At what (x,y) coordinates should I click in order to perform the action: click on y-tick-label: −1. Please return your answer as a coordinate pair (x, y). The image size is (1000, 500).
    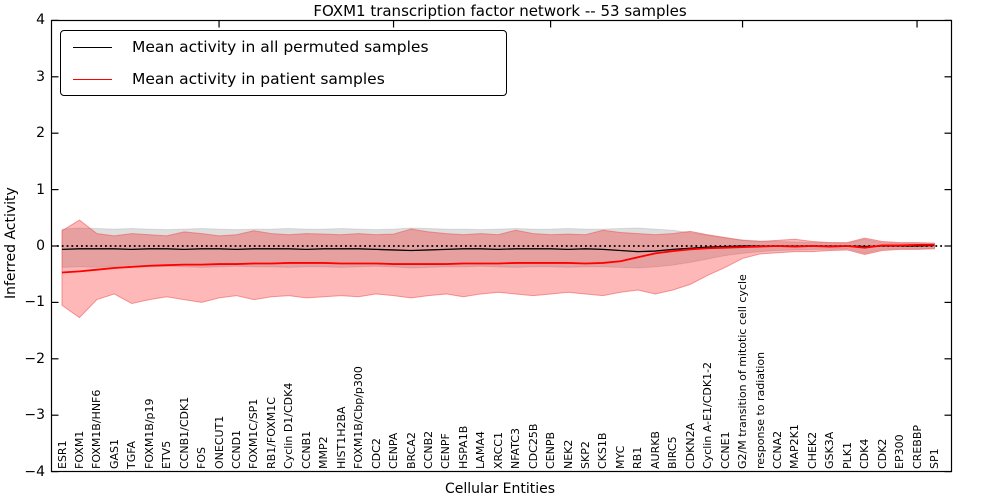
    Looking at the image, I should click on (34, 302).